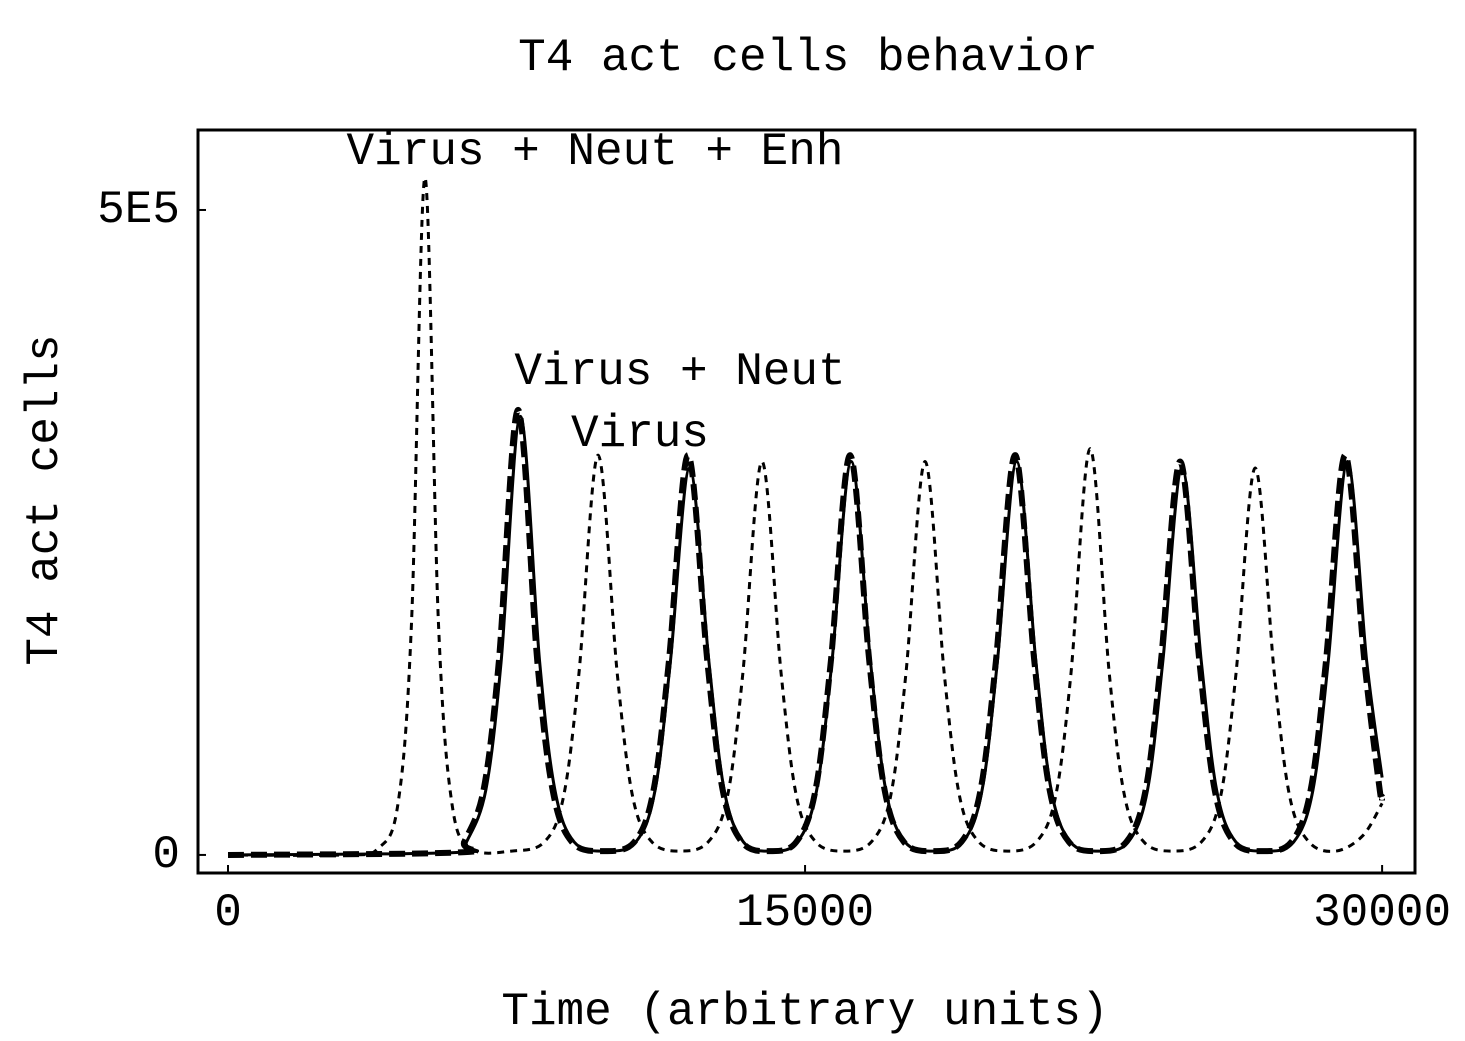 Image resolution: width=1465 pixels, height=1041 pixels. Describe the element at coordinates (45, 499) in the screenshot. I see `y-axis-label: T4 act cells` at that location.